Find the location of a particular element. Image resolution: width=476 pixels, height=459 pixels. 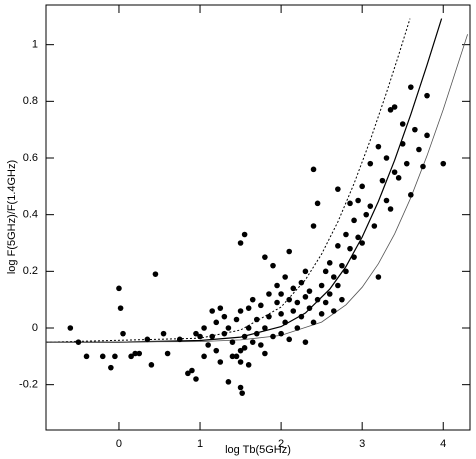

y-tick-label: 0.8 is located at coordinates (30, 101).